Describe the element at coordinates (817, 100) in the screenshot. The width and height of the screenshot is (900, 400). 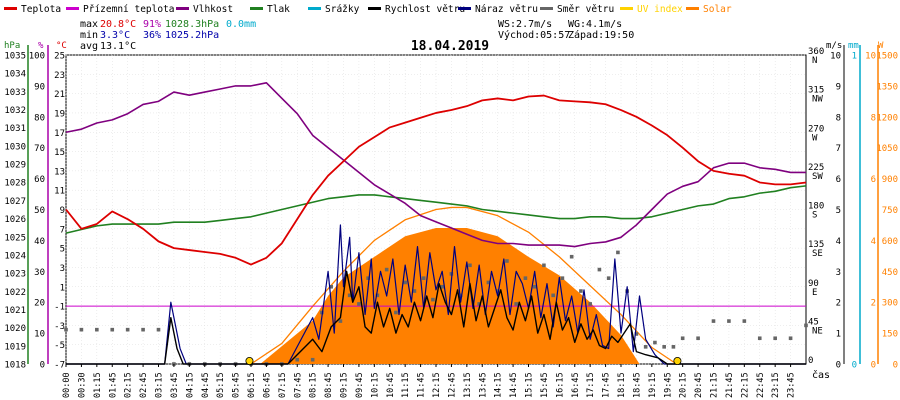
I see `wind-dir-axis-label: NW` at that location.